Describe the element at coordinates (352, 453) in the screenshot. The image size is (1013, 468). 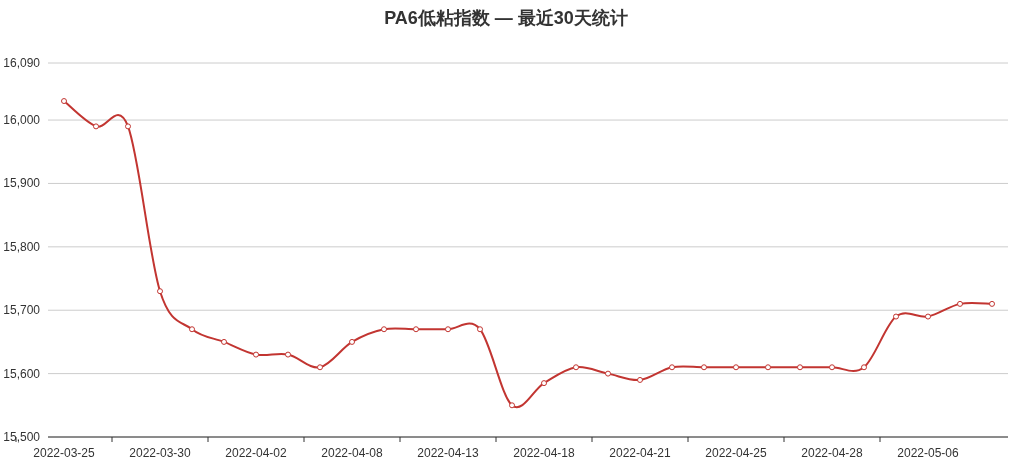
I see `x-tick-label: 2022-04-08` at that location.